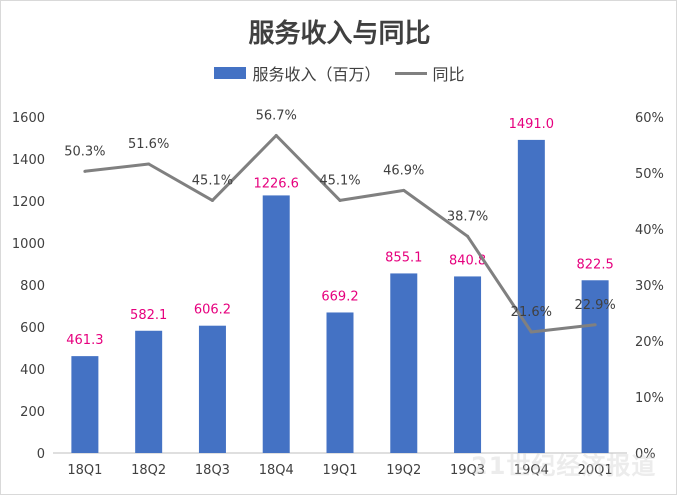  I want to click on bar-data-label: 582.1, so click(148, 315).